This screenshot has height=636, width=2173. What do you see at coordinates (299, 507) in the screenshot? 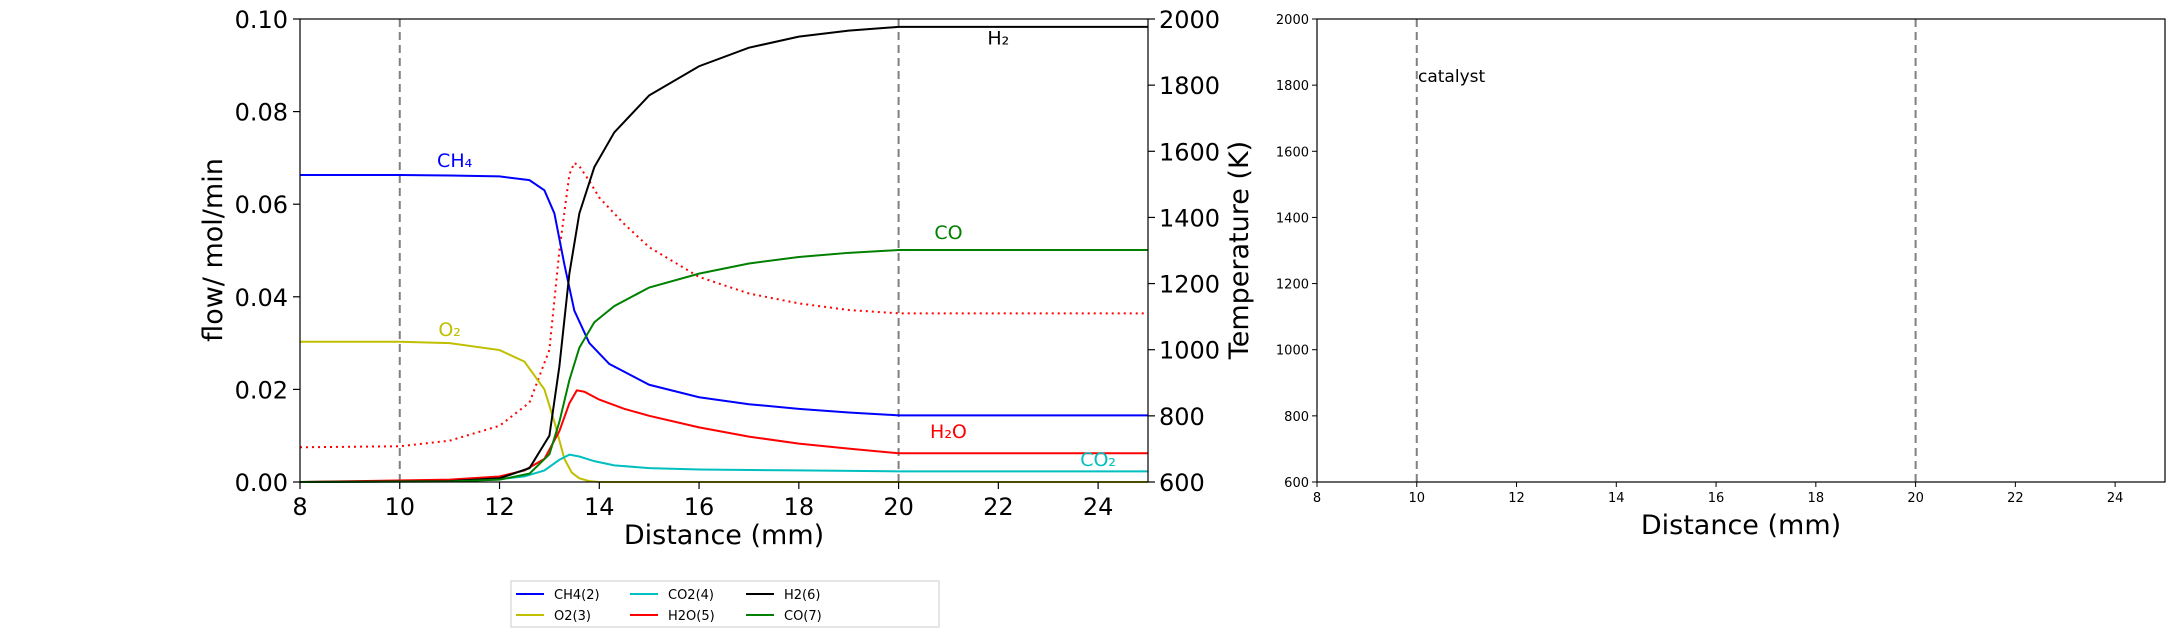
I see `left-x-tick-label-0: 8` at bounding box center [299, 507].